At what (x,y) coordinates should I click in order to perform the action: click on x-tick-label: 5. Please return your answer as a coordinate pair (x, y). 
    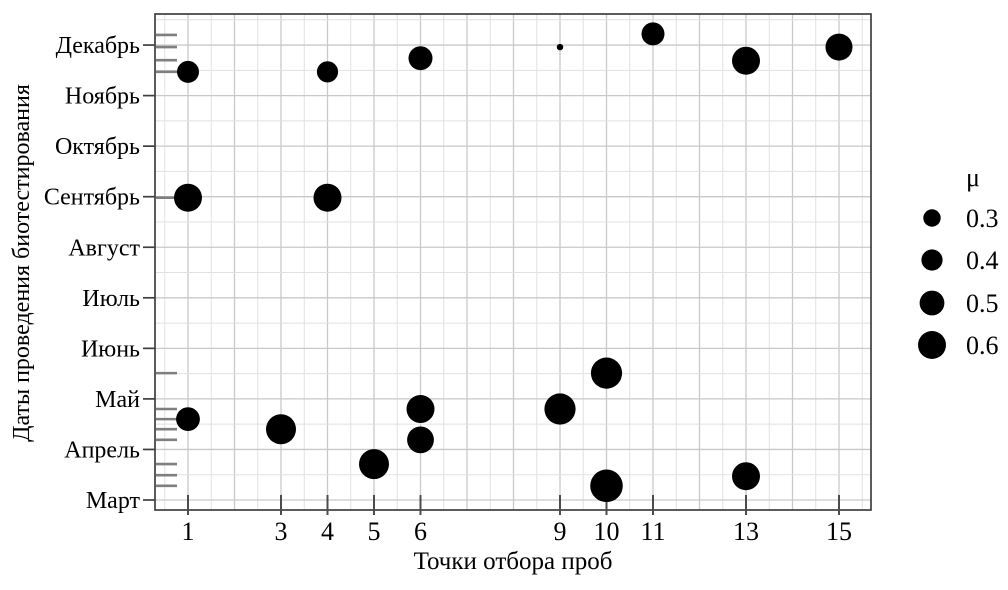
    Looking at the image, I should click on (374, 531).